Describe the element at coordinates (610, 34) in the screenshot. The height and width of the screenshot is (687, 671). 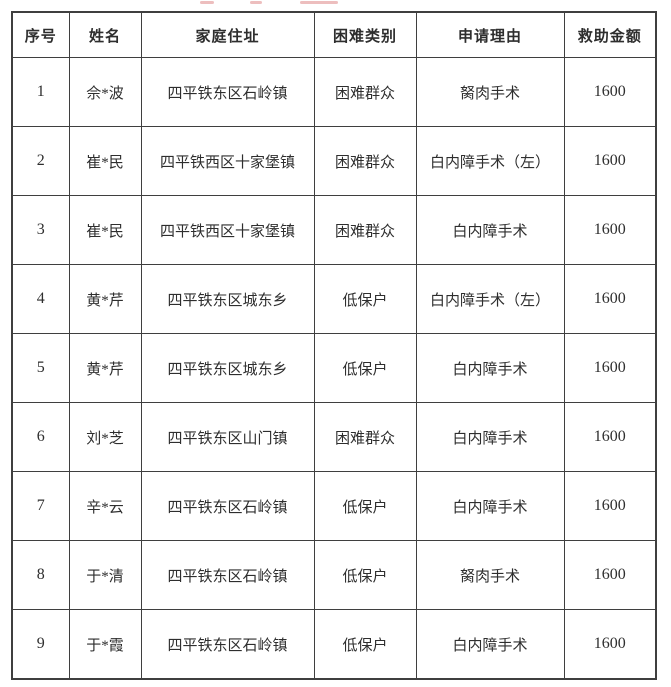
I see `col-header-amount: 救助金额` at that location.